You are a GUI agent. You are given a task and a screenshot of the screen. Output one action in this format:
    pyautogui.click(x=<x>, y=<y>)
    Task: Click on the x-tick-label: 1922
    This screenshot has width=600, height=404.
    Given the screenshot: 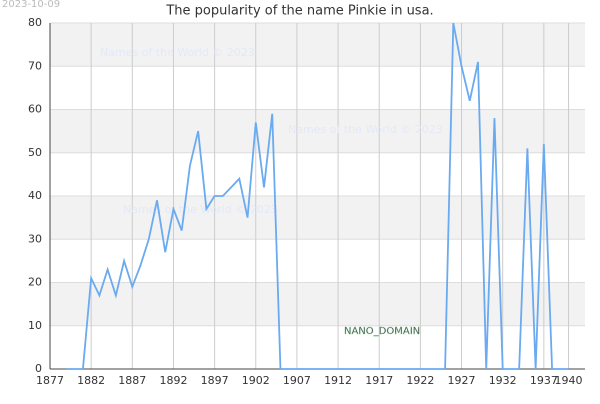 What is the action you would take?
    pyautogui.click(x=420, y=380)
    